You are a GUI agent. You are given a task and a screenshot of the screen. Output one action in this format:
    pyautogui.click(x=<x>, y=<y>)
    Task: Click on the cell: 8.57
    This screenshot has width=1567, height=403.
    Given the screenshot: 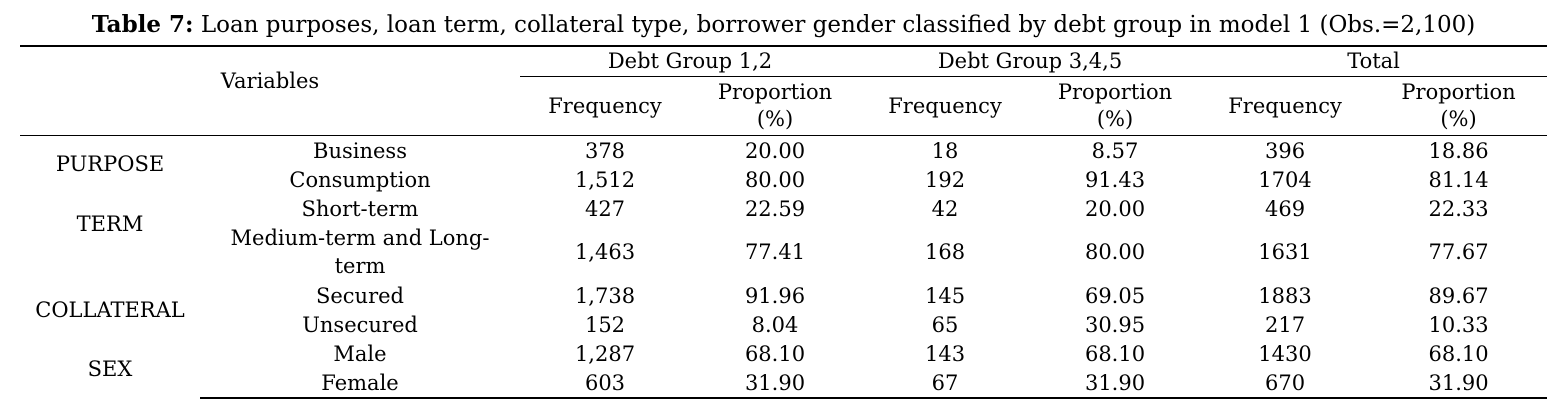 What is the action you would take?
    pyautogui.click(x=1115, y=150)
    